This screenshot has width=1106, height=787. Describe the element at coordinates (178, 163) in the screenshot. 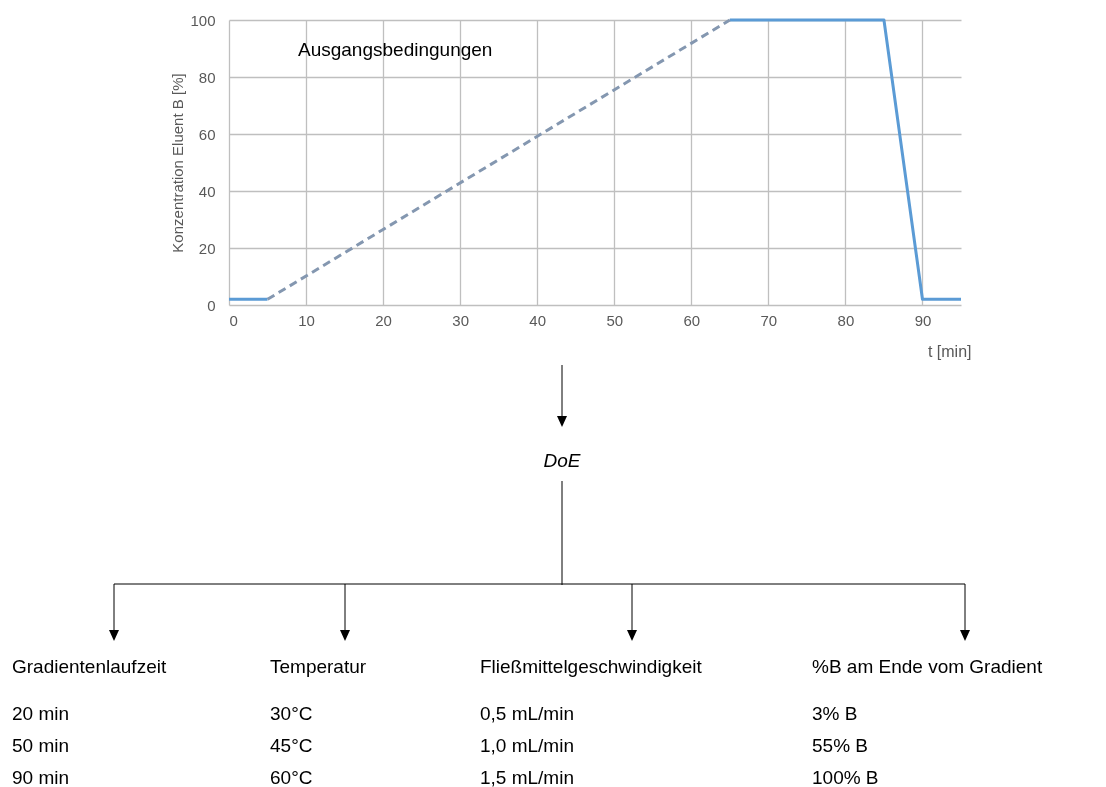

I see `y-axis-title: Konzentration Eluent B [%]` at that location.